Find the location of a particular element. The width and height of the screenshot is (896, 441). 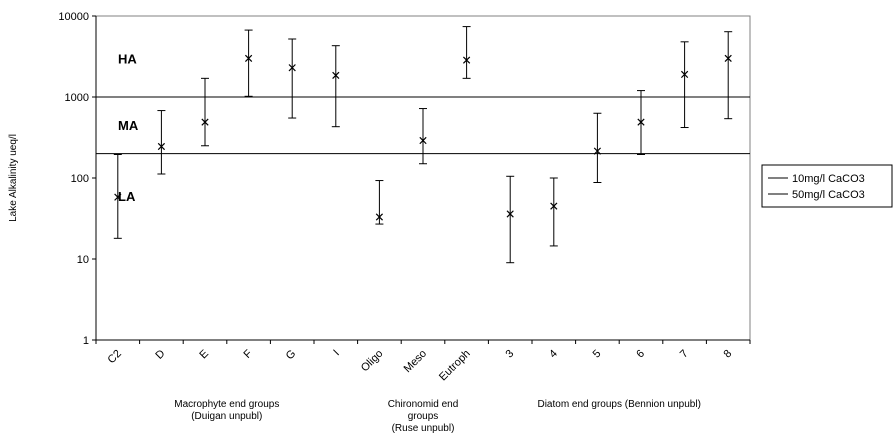

y-tick-label: 1000 is located at coordinates (77, 98).